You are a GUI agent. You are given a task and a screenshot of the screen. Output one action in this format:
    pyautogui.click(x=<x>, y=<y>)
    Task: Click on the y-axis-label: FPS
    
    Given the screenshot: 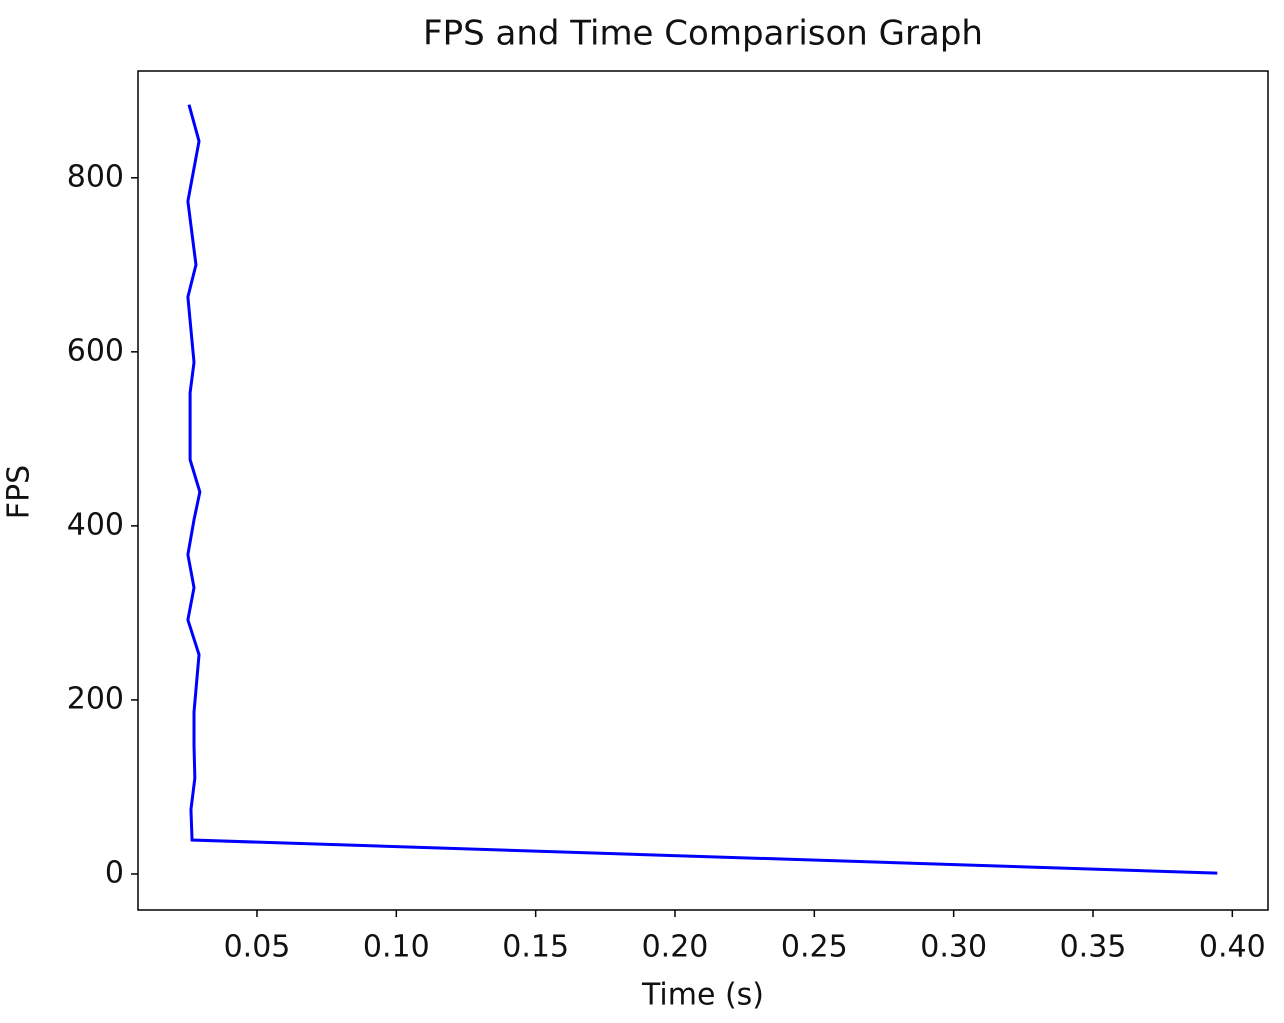 What is the action you would take?
    pyautogui.click(x=19, y=492)
    